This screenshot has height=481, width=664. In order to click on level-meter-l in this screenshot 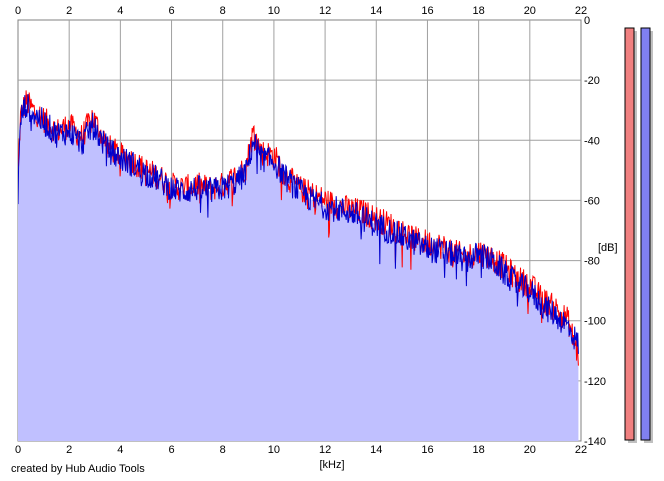, I will do `click(629, 234)`.